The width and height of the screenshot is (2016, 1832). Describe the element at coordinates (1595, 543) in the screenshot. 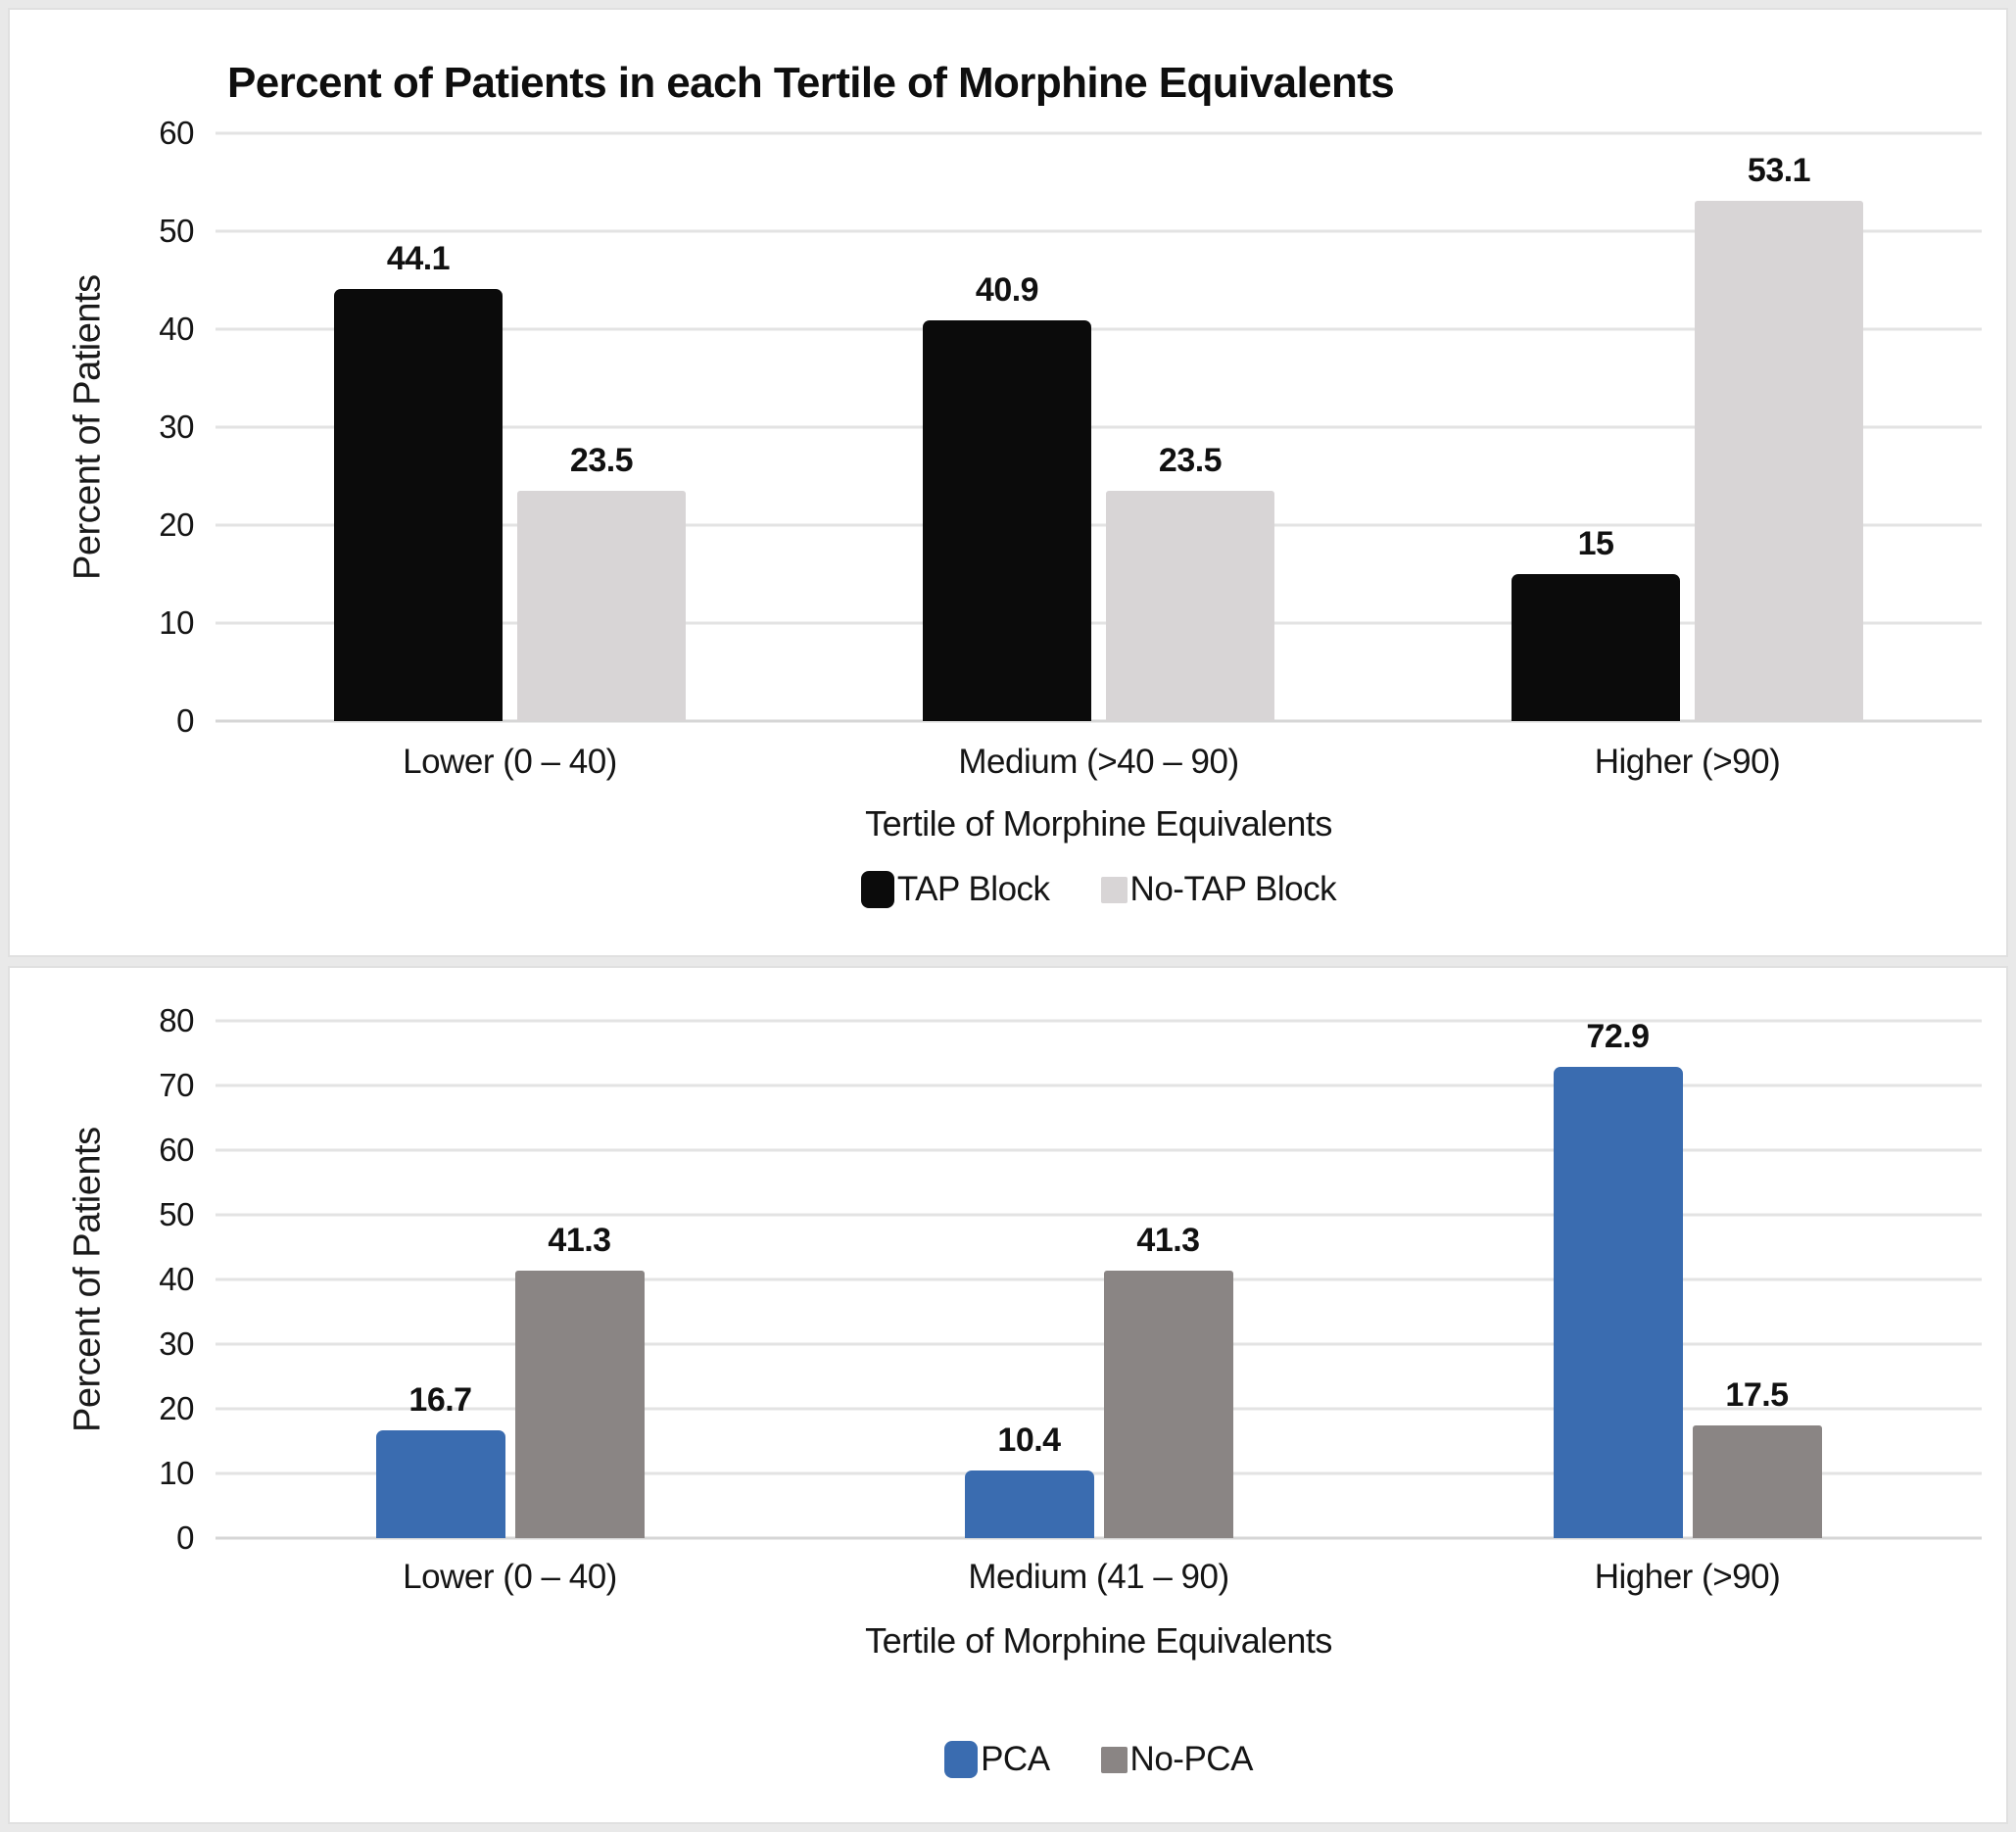

I see `data-label: 15` at that location.